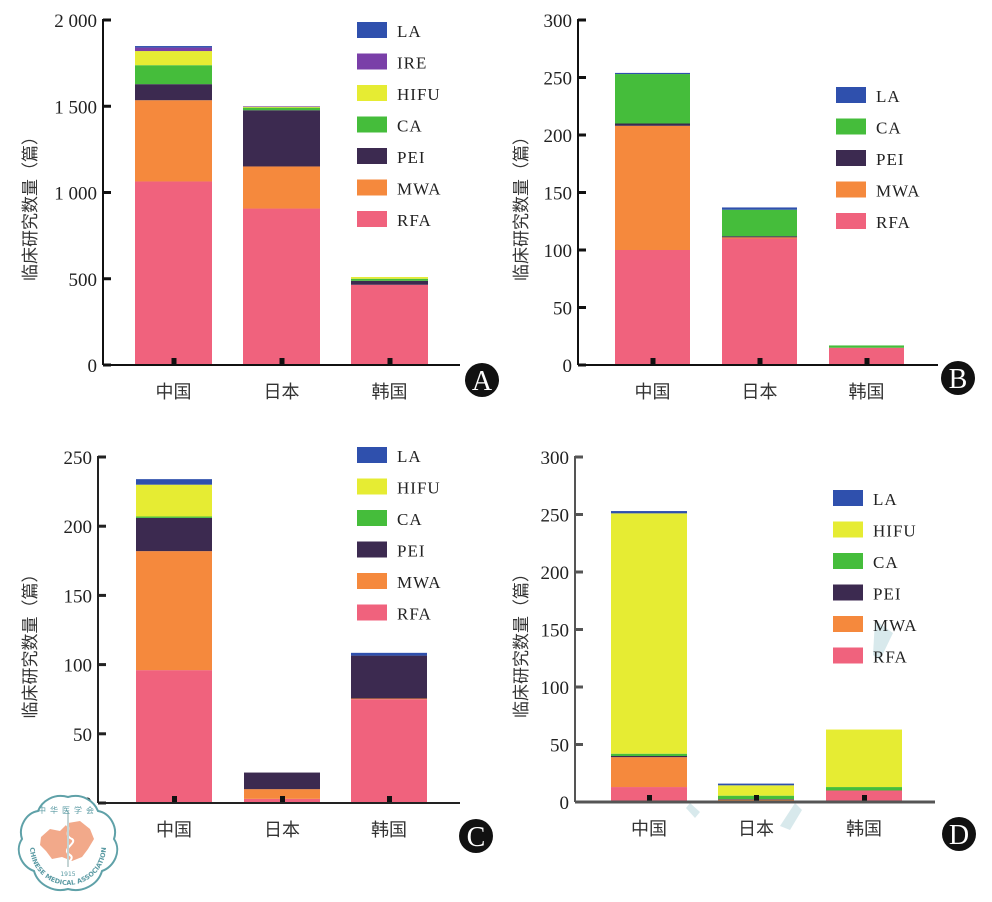 The height and width of the screenshot is (902, 992). What do you see at coordinates (75, 21) in the screenshot?
I see `y-tick-label: 2 000` at bounding box center [75, 21].